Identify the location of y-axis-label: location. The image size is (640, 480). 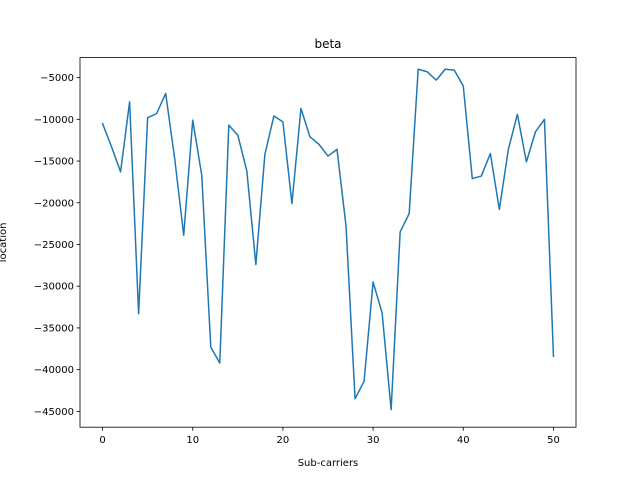
(4, 243).